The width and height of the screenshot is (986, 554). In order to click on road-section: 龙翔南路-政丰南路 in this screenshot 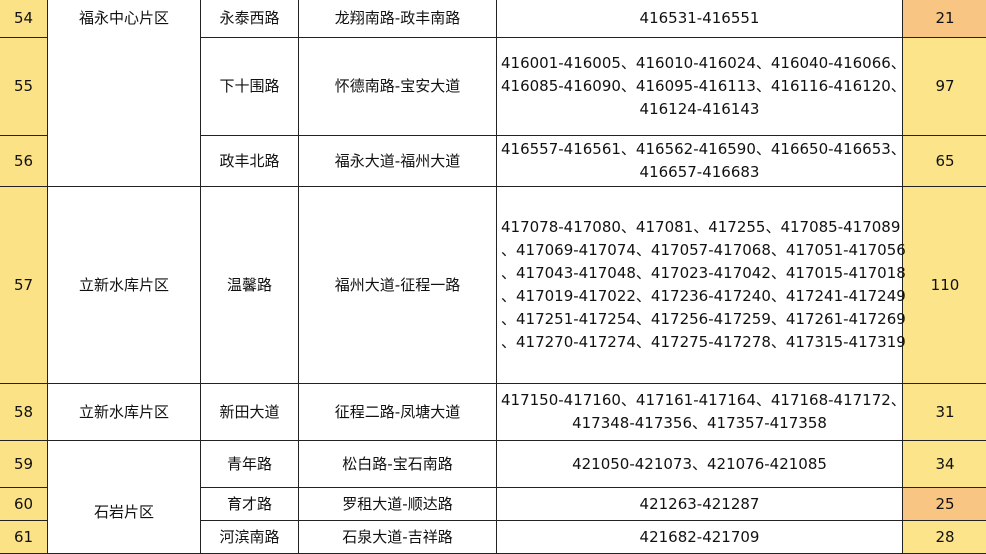, I will do `click(398, 19)`.